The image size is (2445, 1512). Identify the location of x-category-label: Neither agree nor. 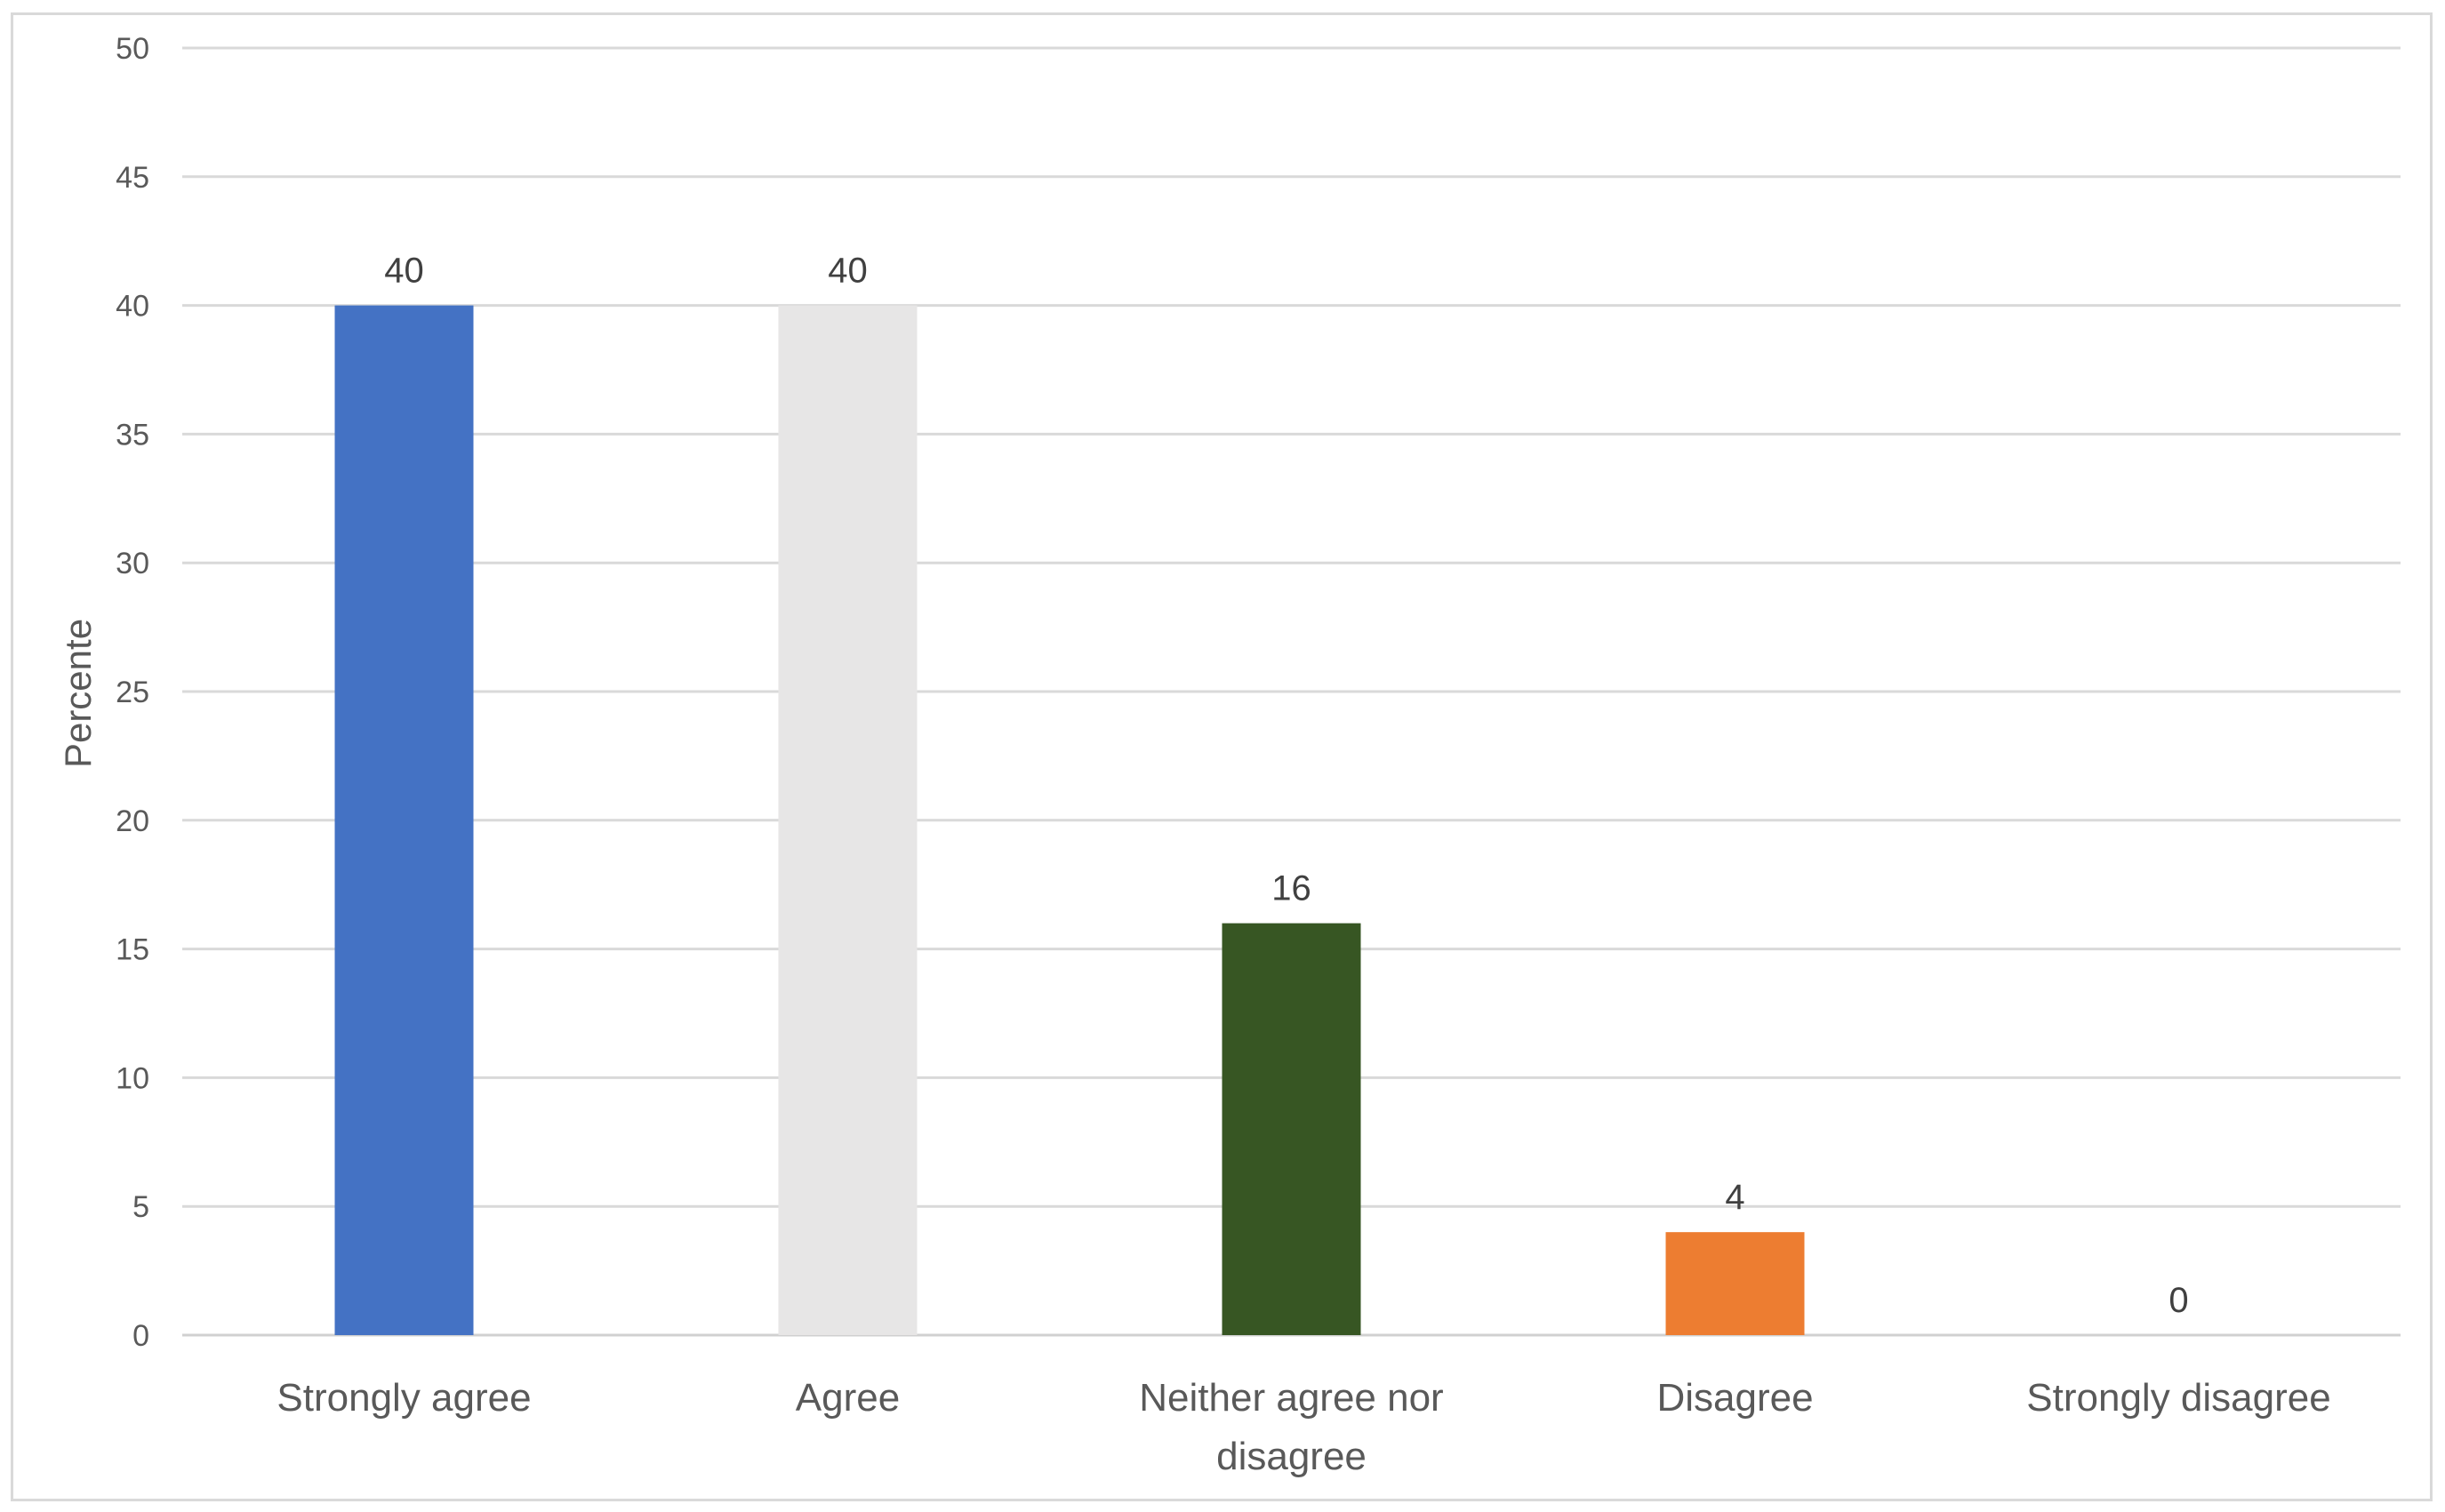
(1291, 1398).